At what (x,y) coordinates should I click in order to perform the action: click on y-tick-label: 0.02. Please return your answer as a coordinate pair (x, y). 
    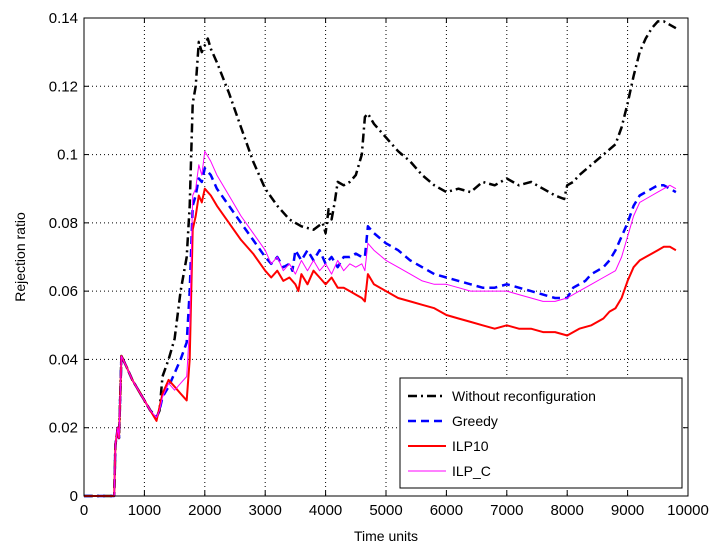
    Looking at the image, I should click on (63, 428).